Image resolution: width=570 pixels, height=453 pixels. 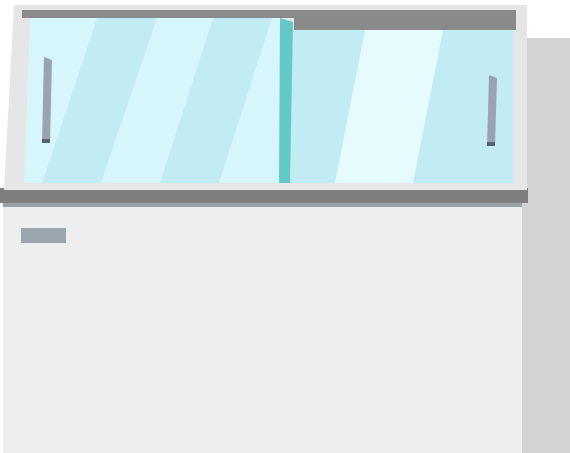 I want to click on lid-base-bar, so click(x=264, y=195).